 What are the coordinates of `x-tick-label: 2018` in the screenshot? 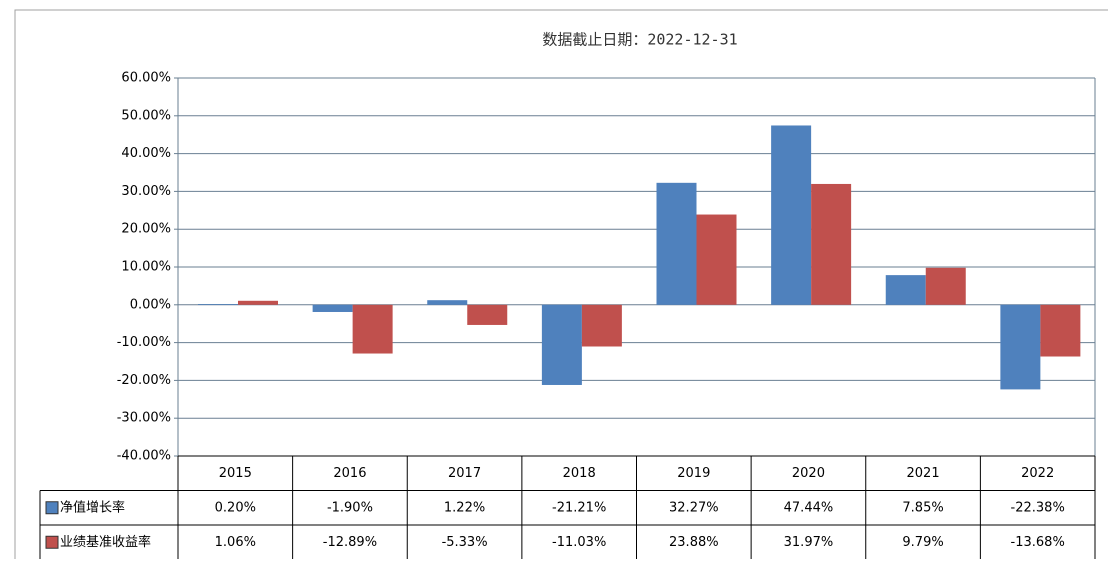 It's located at (579, 473).